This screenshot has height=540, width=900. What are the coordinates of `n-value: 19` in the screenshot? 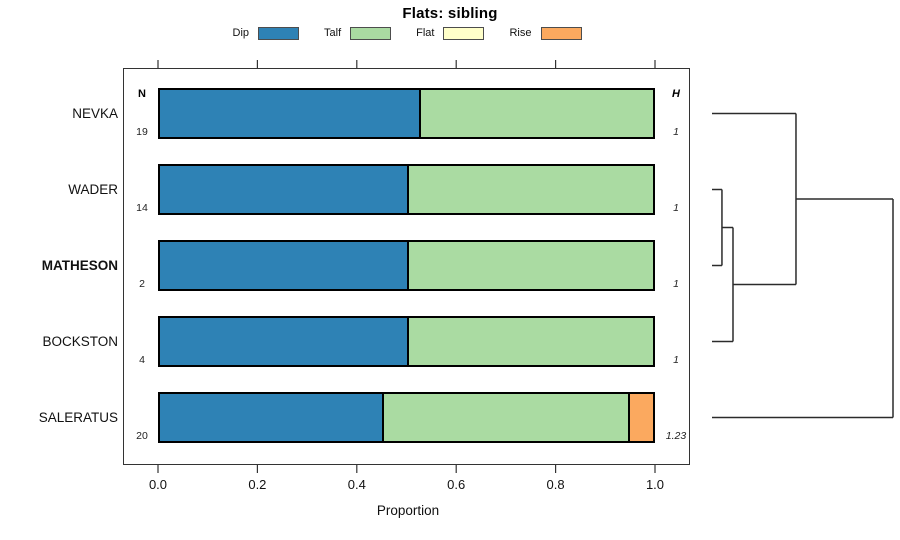 It's located at (142, 132).